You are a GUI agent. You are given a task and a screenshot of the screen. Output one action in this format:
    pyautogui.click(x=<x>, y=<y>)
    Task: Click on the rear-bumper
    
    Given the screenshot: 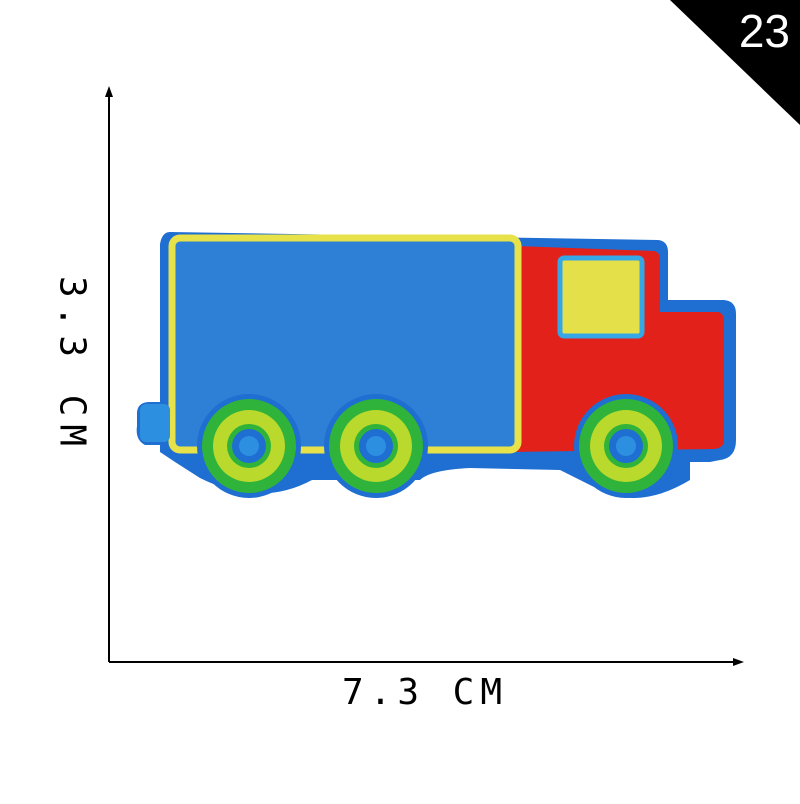 What is the action you would take?
    pyautogui.click(x=155, y=423)
    